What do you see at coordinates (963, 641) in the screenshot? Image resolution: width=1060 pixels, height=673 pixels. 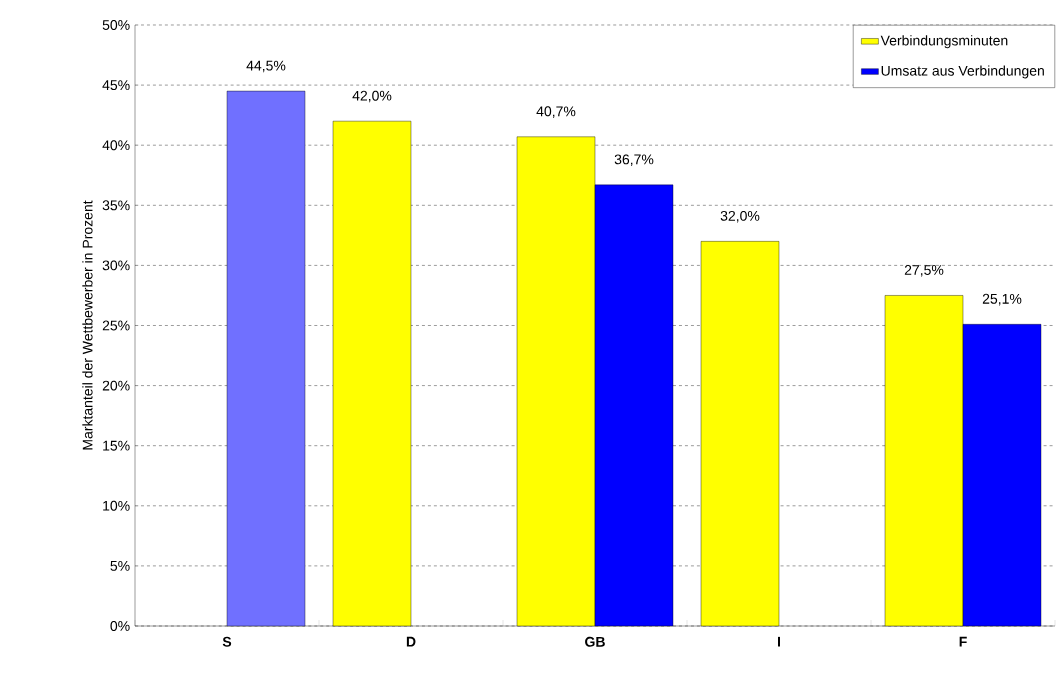 I see `x-tick-label: F` at bounding box center [963, 641].